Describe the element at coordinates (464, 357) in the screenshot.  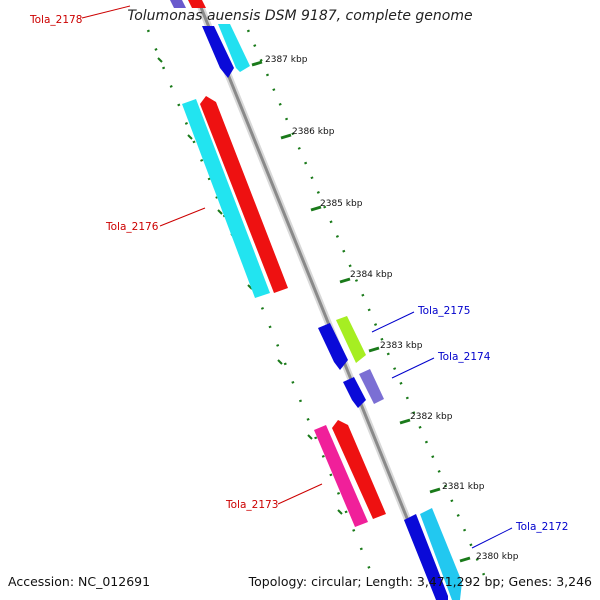
I see `gene-label-tola-2174: Tola_2174` at that location.